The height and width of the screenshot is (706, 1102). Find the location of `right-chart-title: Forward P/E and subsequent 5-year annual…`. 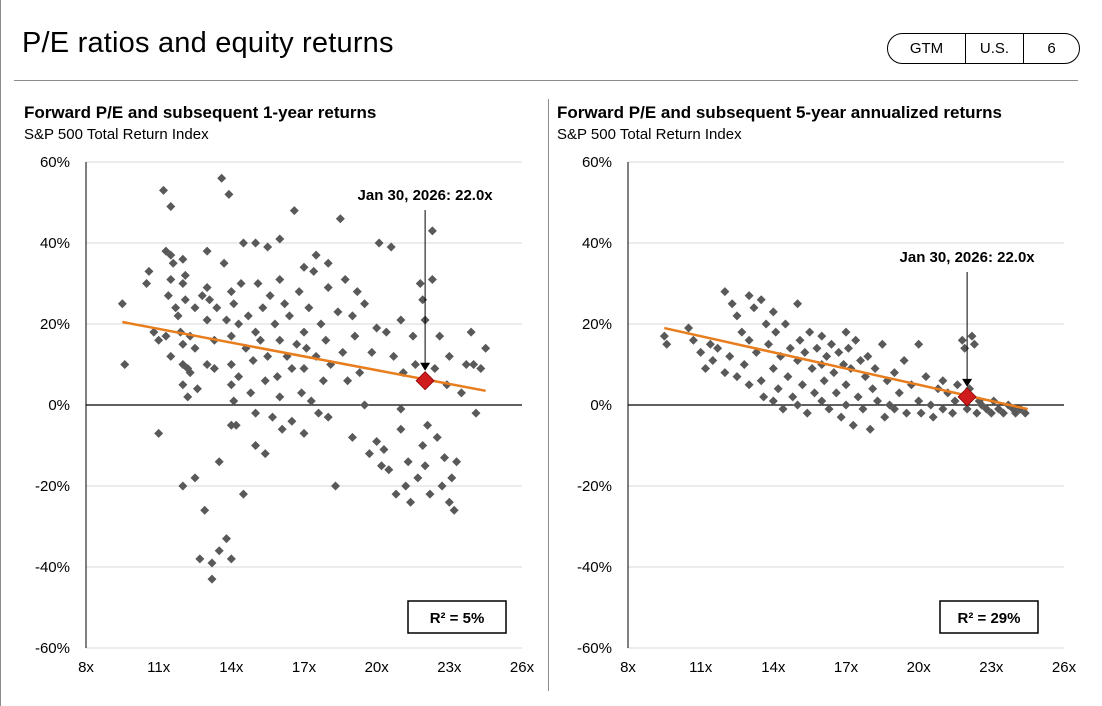

right-chart-title: Forward P/E and subsequent 5-year annual… is located at coordinates (779, 112).